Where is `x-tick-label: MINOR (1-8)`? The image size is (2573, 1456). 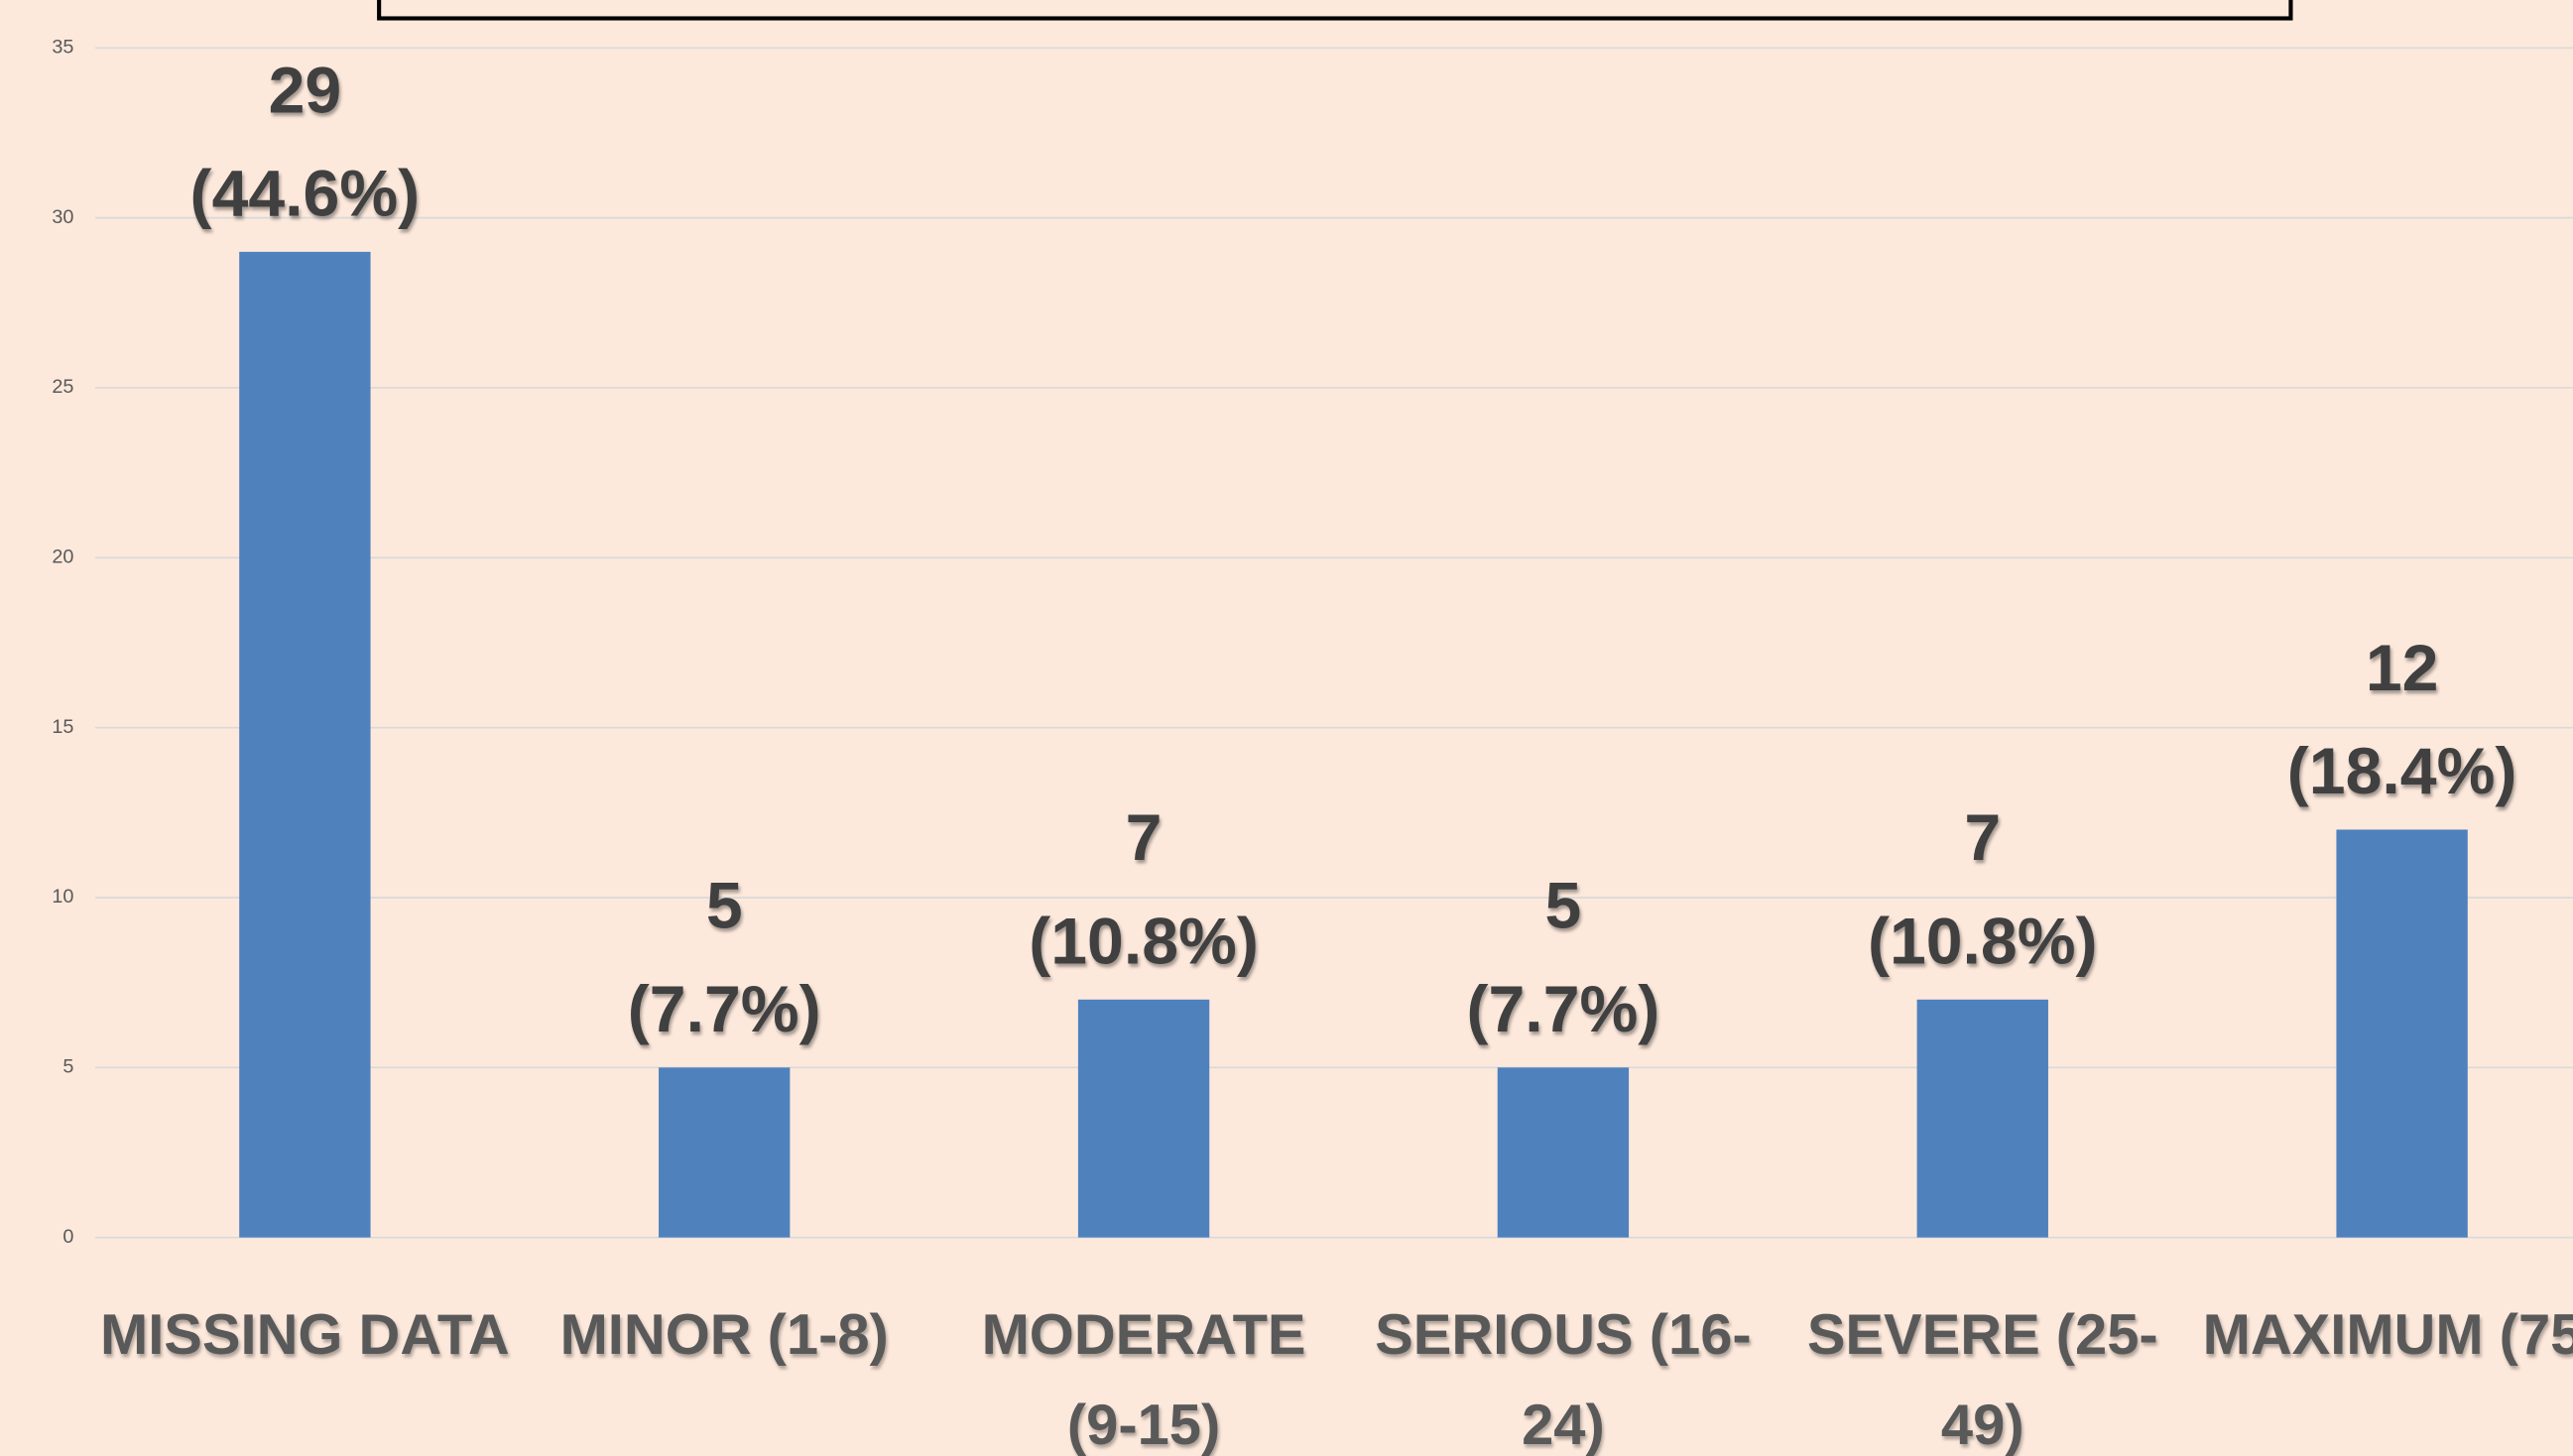 x-tick-label: MINOR (1-8) is located at coordinates (724, 1335).